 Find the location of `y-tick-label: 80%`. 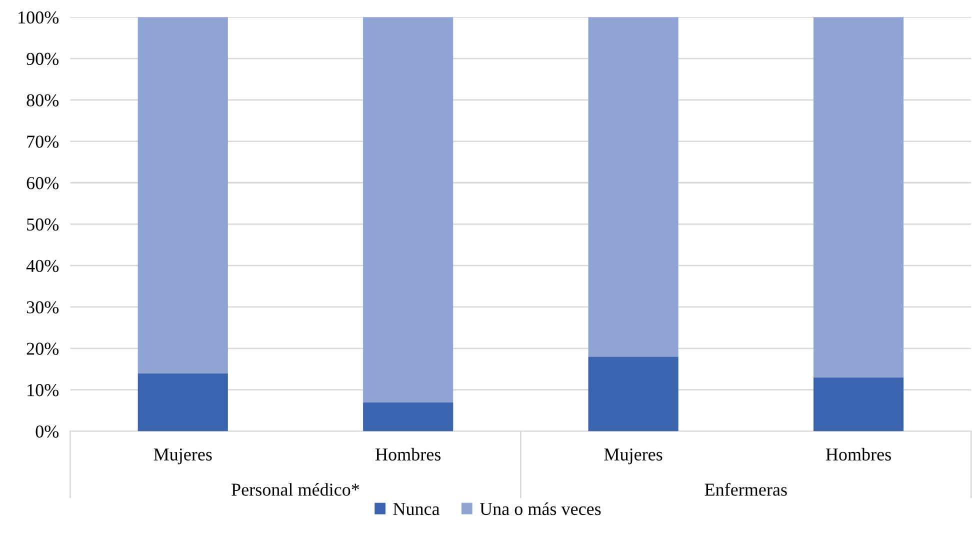

y-tick-label: 80% is located at coordinates (42, 100).